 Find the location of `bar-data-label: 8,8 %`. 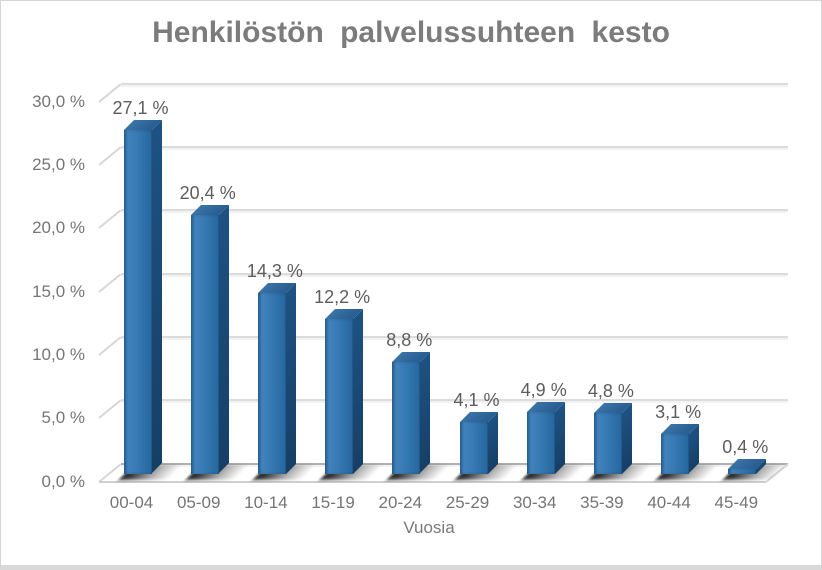

bar-data-label: 8,8 % is located at coordinates (409, 340).